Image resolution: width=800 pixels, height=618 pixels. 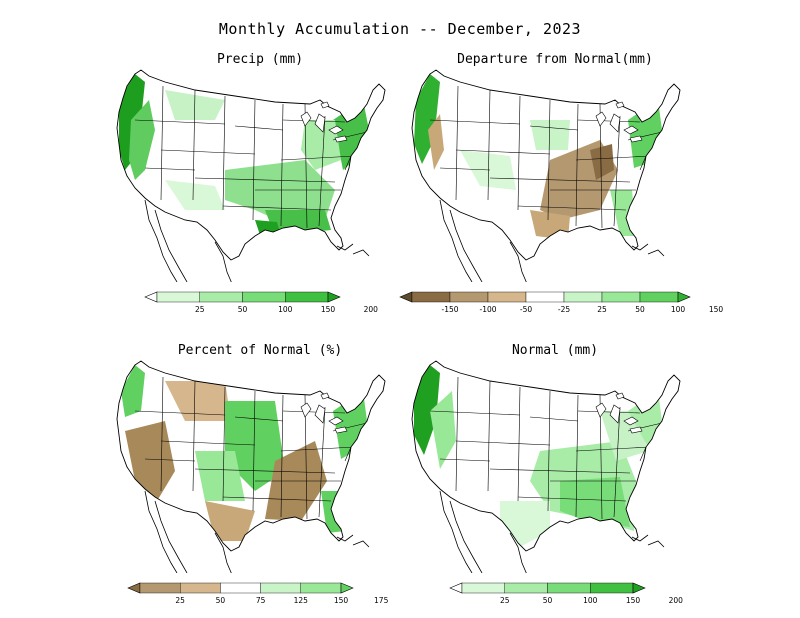 What do you see at coordinates (261, 302) in the screenshot?
I see `precip-colorbar: 25 50 100 150 200` at bounding box center [261, 302].